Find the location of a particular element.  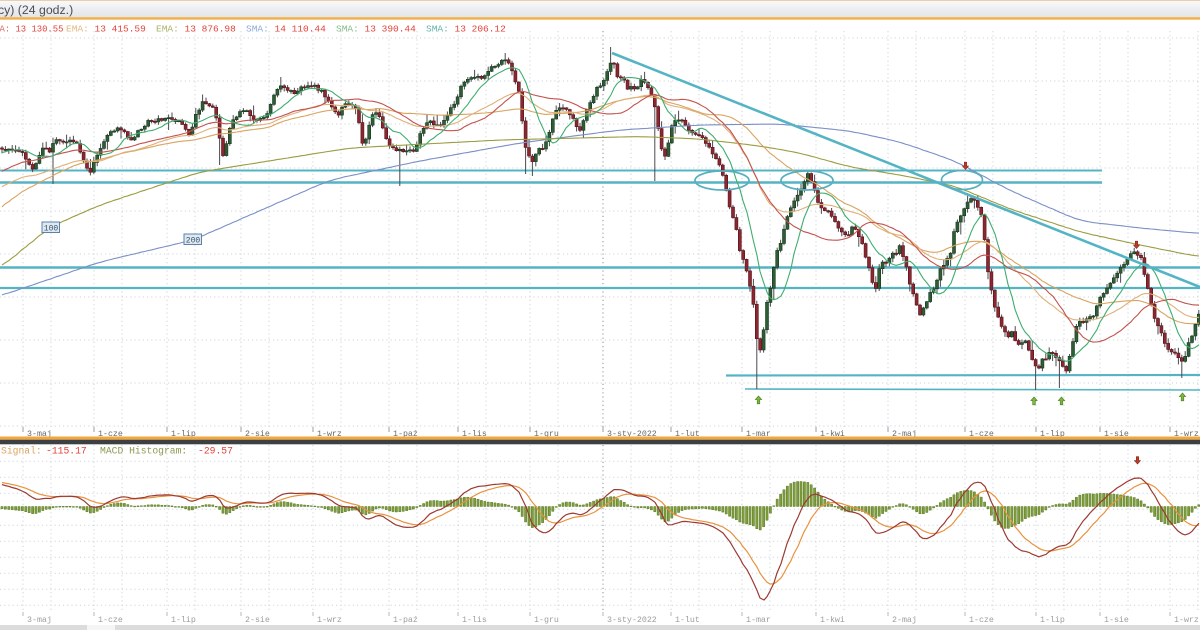

svg-text: -29.57 is located at coordinates (215, 451).